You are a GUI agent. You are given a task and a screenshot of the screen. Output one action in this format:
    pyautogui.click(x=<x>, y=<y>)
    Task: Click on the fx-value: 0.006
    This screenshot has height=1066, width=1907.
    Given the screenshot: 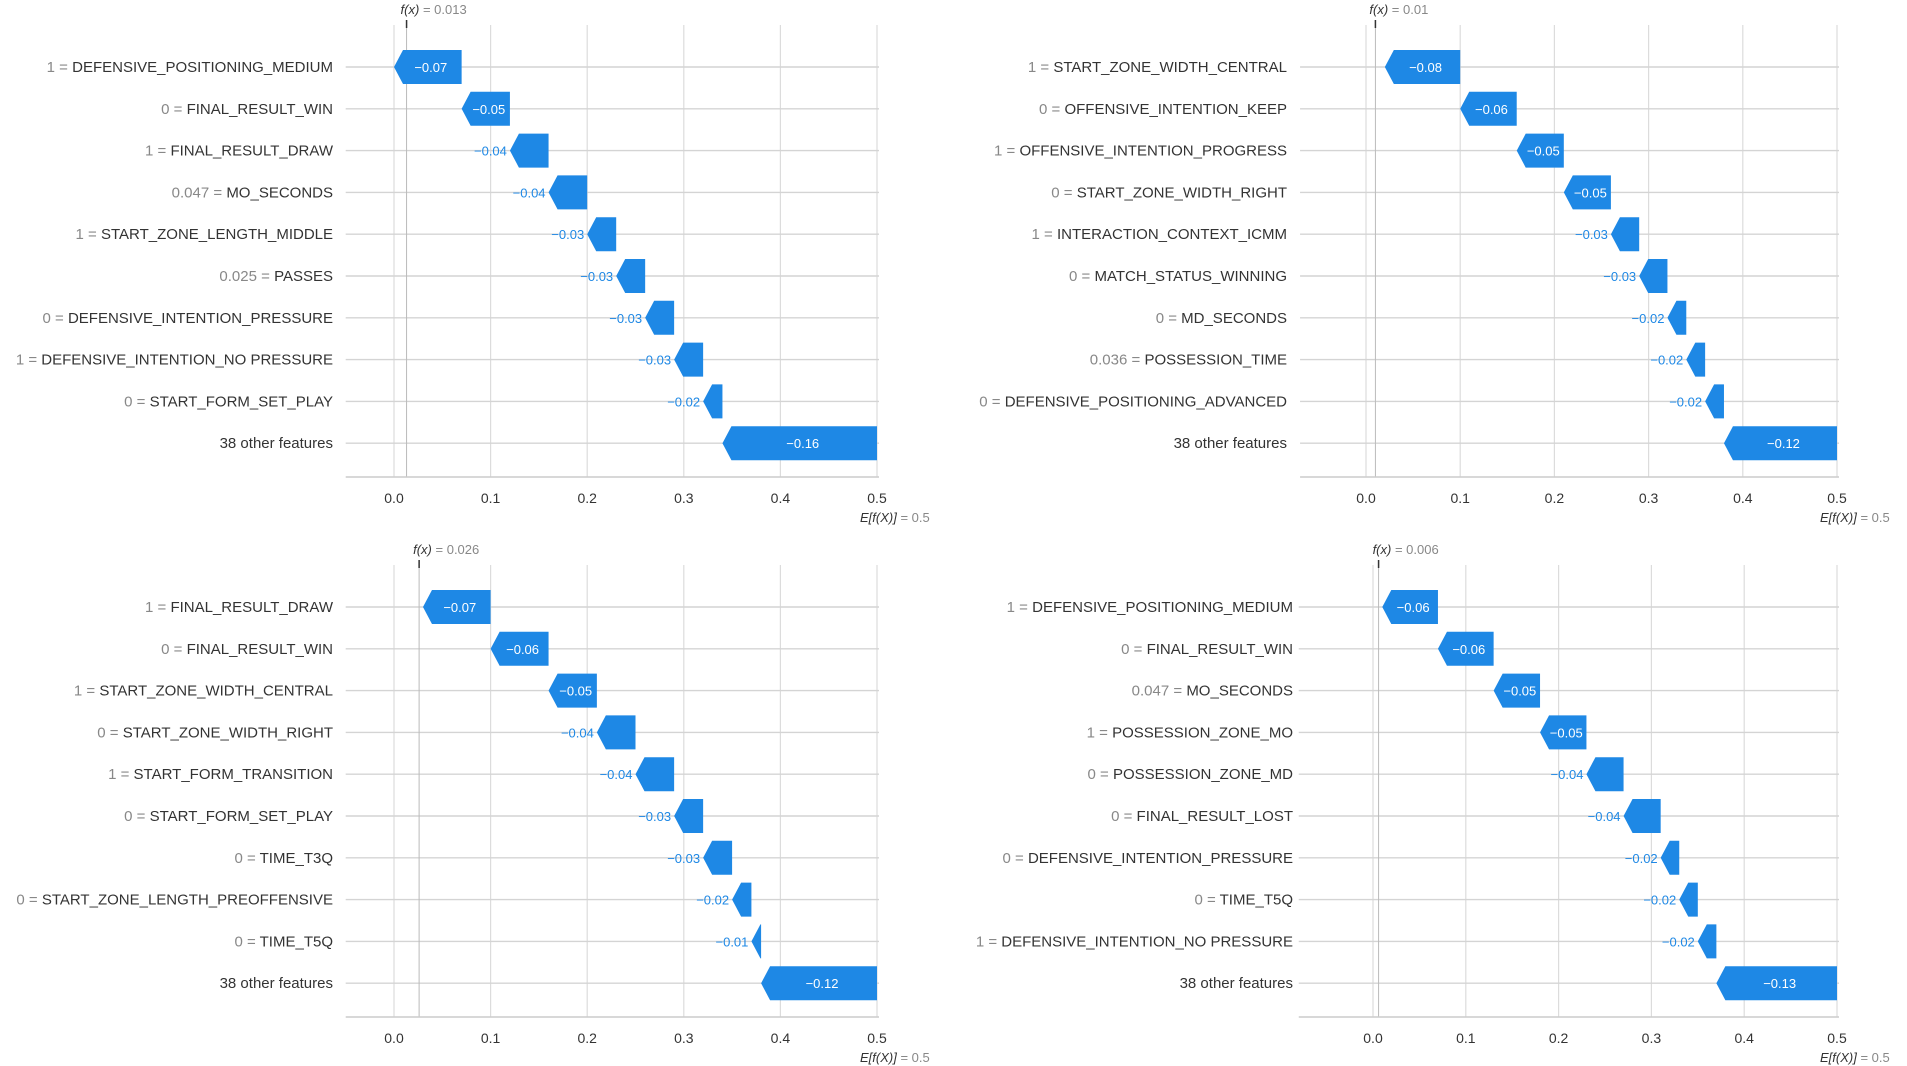 What is the action you would take?
    pyautogui.click(x=1422, y=549)
    